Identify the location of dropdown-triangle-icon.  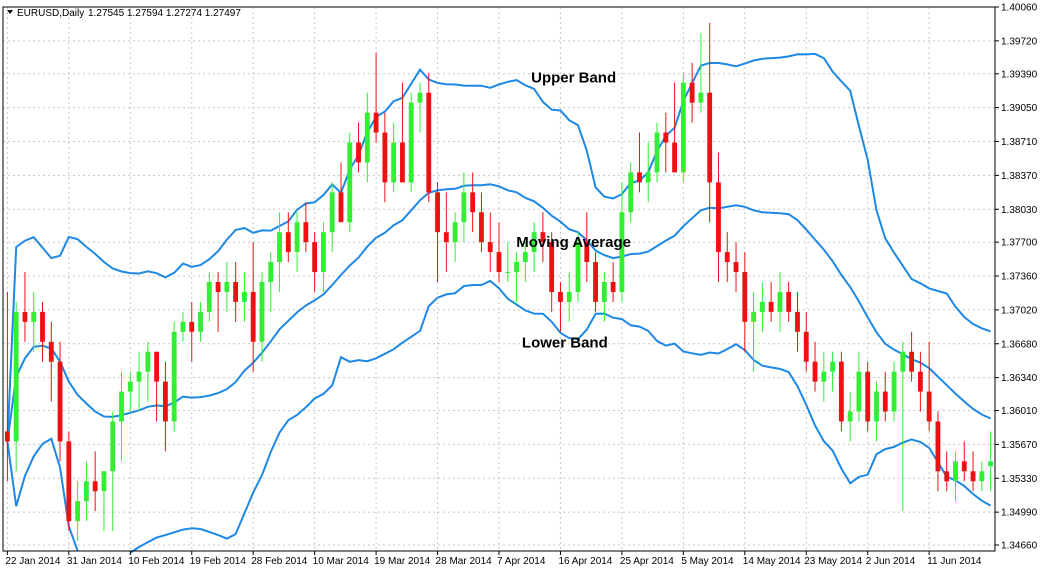
(10, 12).